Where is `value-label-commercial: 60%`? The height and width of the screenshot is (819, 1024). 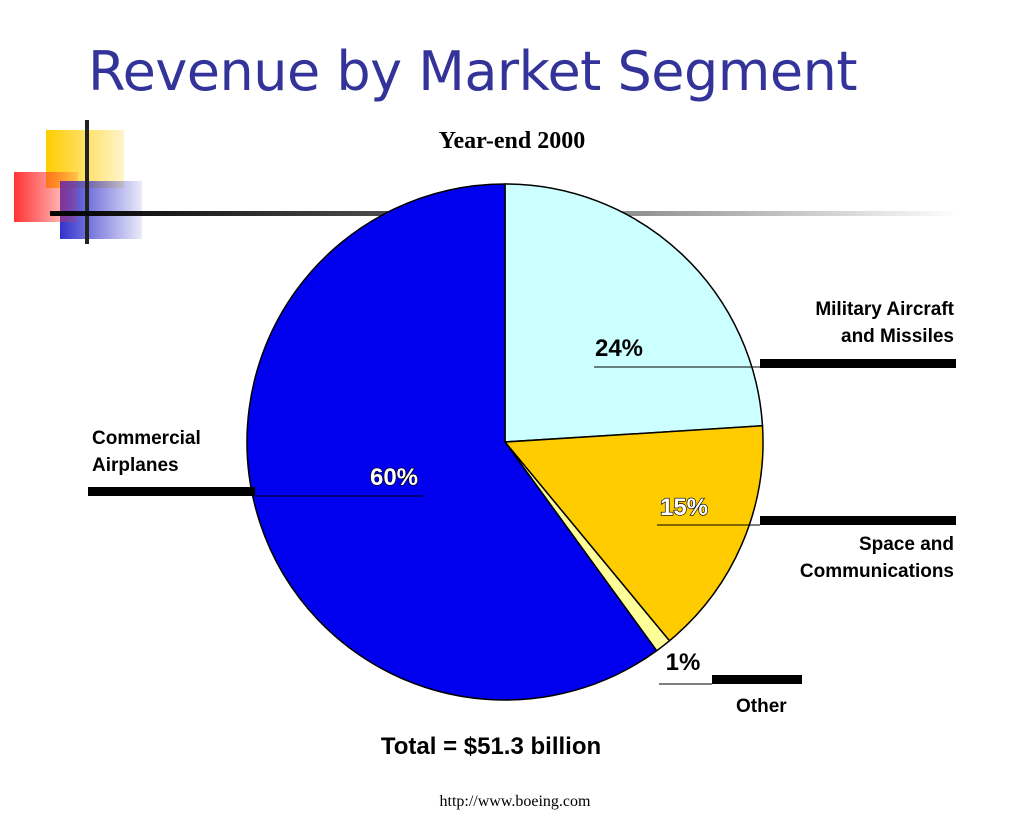
value-label-commercial: 60% is located at coordinates (394, 477).